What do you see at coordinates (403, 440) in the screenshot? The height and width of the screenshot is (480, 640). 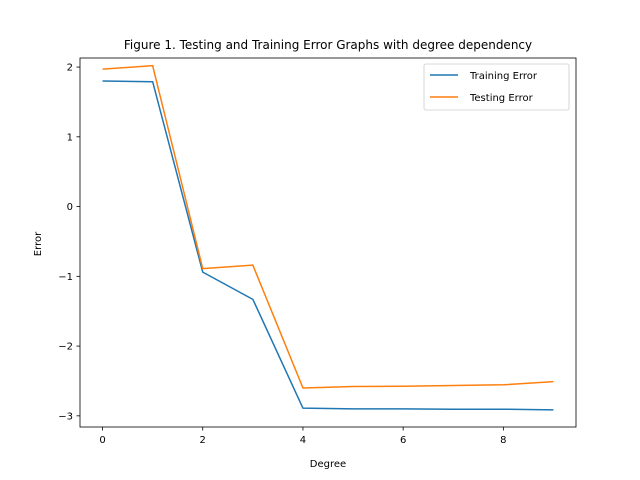 I see `x-tick-label: 6` at bounding box center [403, 440].